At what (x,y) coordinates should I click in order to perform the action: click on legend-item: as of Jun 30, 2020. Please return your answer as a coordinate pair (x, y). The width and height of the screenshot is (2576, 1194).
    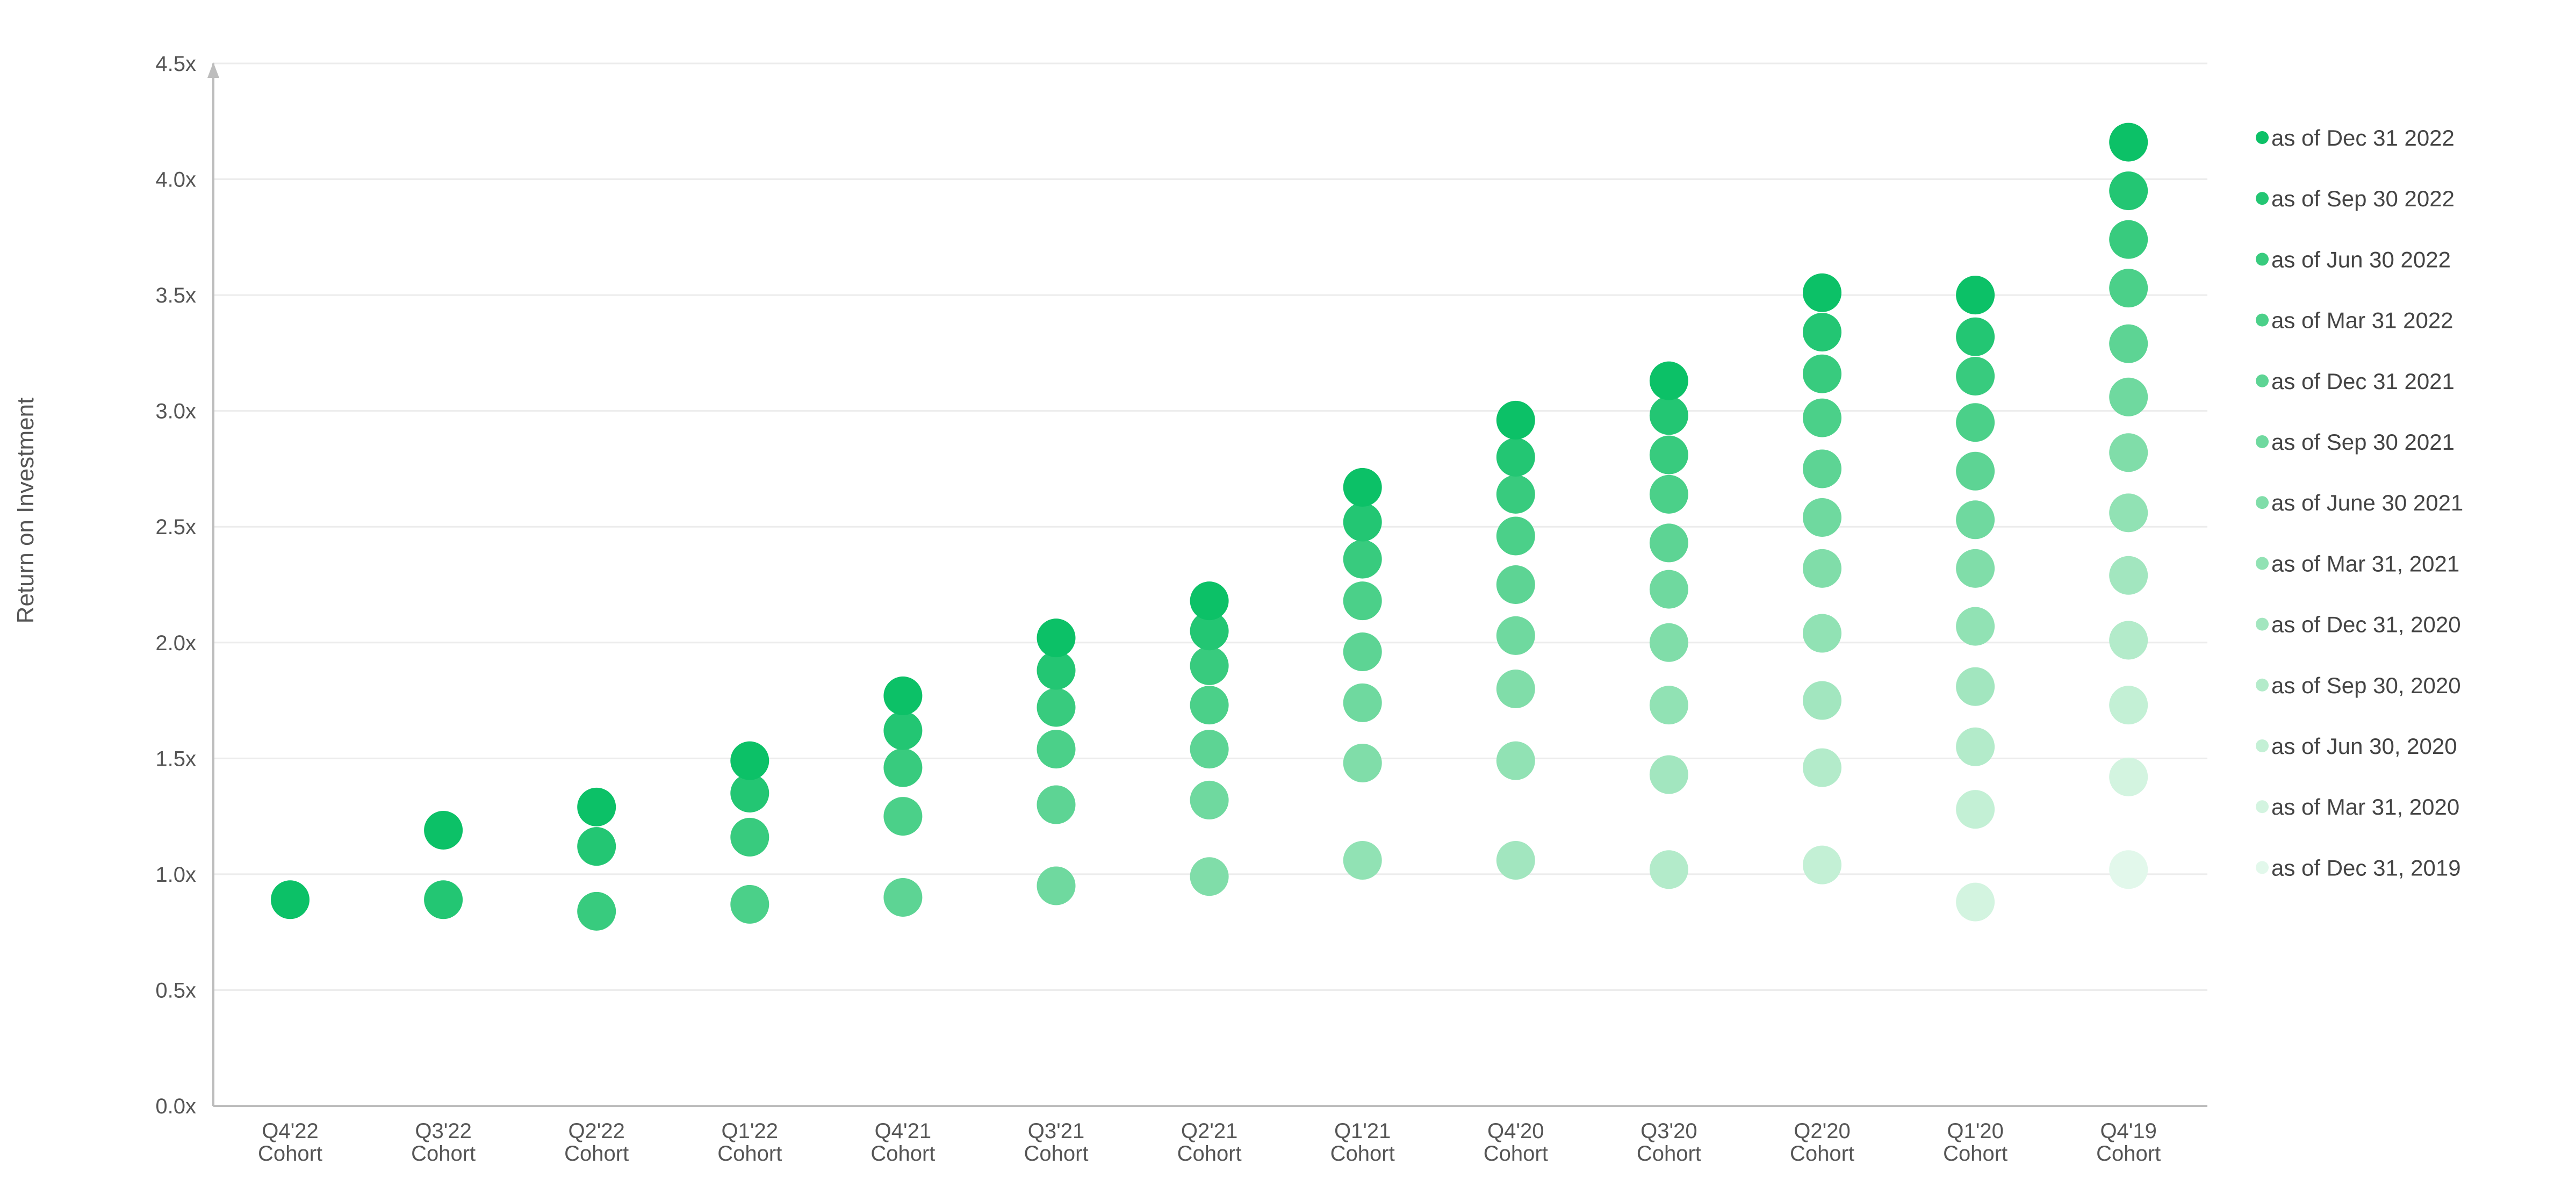
    Looking at the image, I should click on (2356, 746).